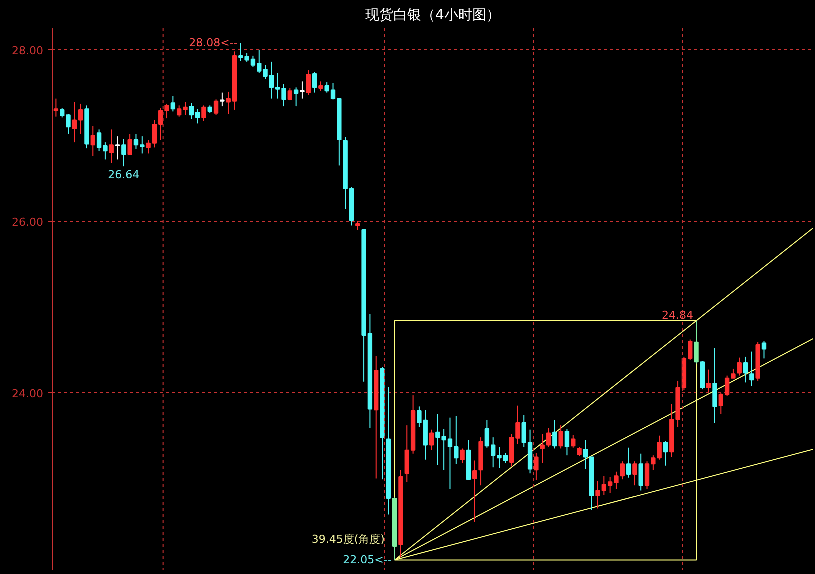  Describe the element at coordinates (28, 222) in the screenshot. I see `y-tick-label: 26.00` at that location.